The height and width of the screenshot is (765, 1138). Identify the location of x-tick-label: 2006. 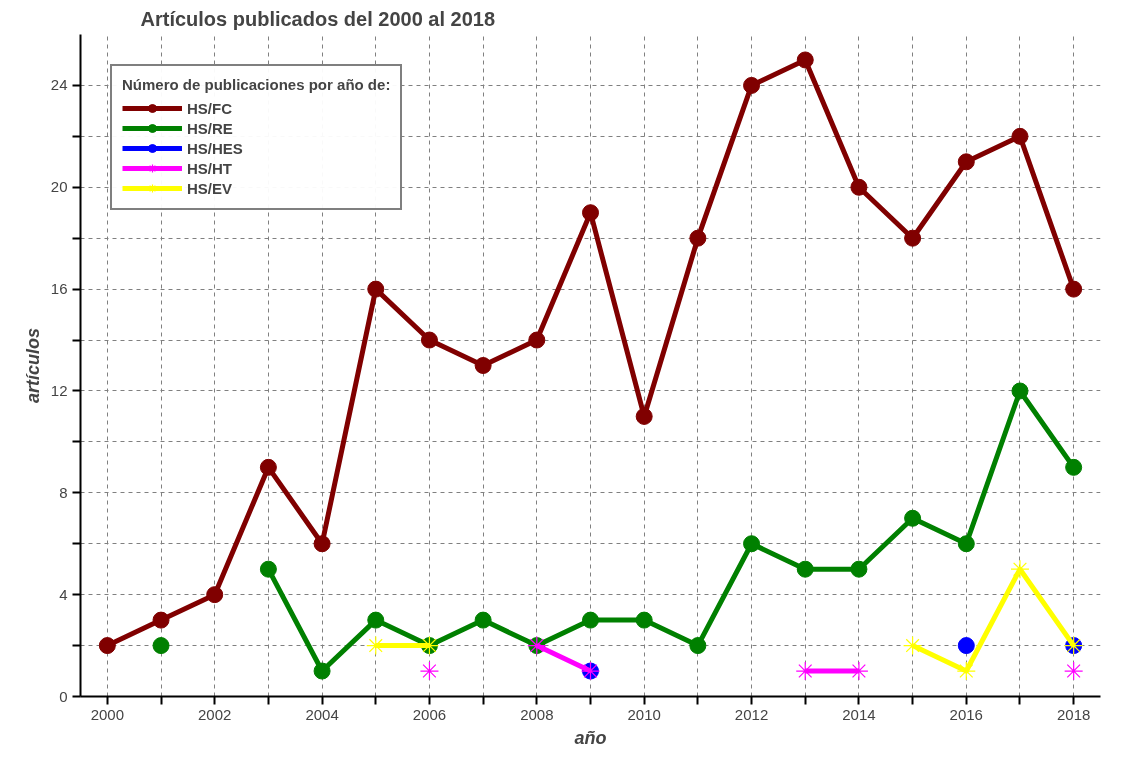
(429, 714).